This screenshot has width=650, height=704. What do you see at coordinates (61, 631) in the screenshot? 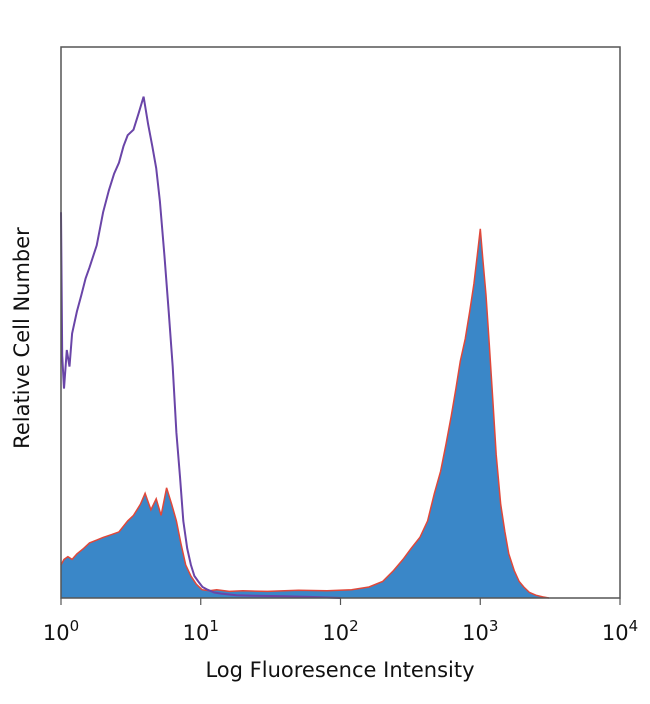
I see `x-tick-label: 10⁰` at bounding box center [61, 631].